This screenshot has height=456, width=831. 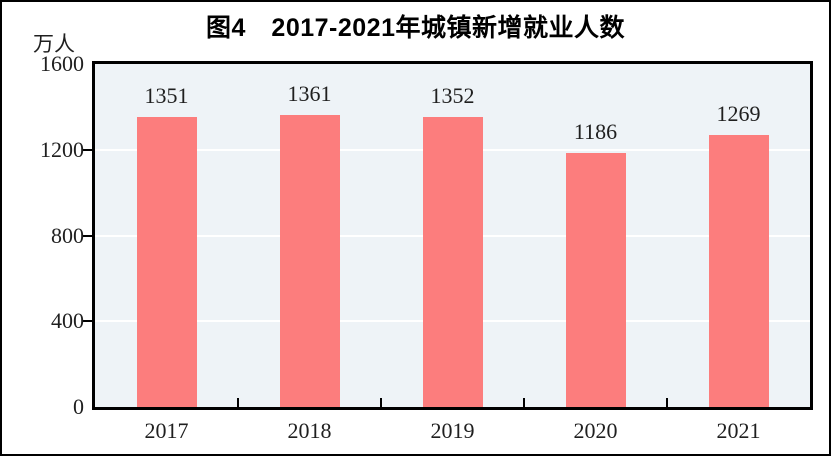 I want to click on y-axis-tick-label: 0, so click(x=78, y=406).